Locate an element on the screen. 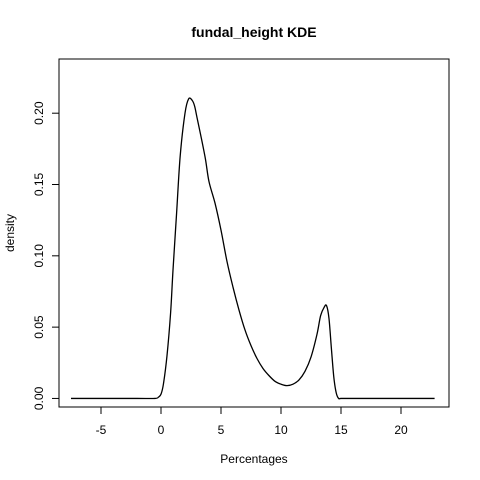 Image resolution: width=480 pixels, height=480 pixels. y-tick-label: 0.15 is located at coordinates (39, 185).